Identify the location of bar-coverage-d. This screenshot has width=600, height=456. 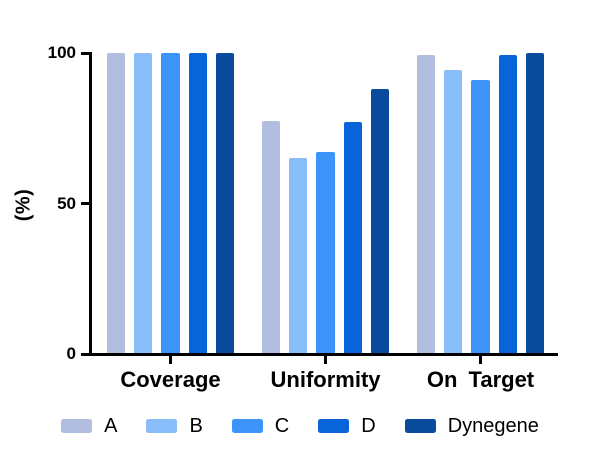
(198, 203).